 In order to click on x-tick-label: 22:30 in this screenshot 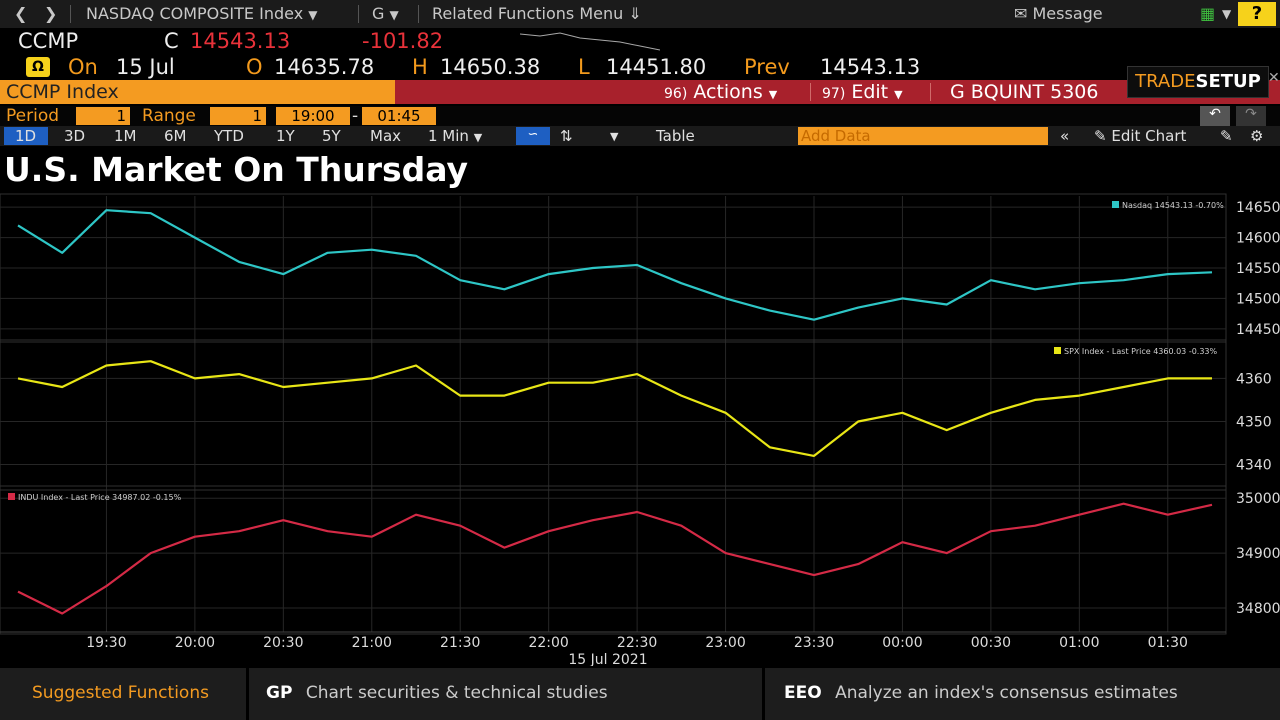, I will do `click(637, 643)`.